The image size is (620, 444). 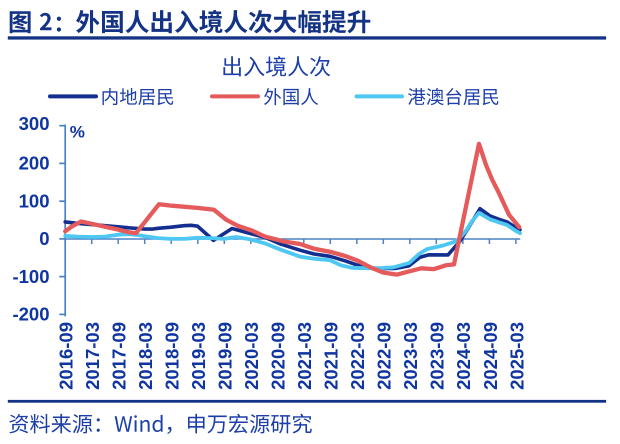 I want to click on svg-text: 2019-03, so click(x=198, y=356).